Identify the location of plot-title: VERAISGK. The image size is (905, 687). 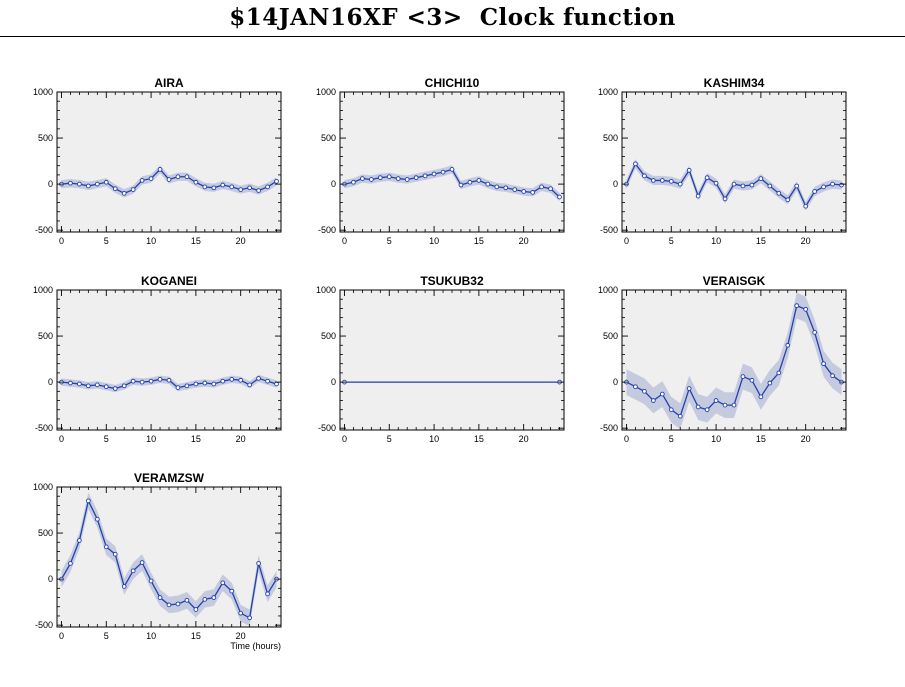
(734, 281).